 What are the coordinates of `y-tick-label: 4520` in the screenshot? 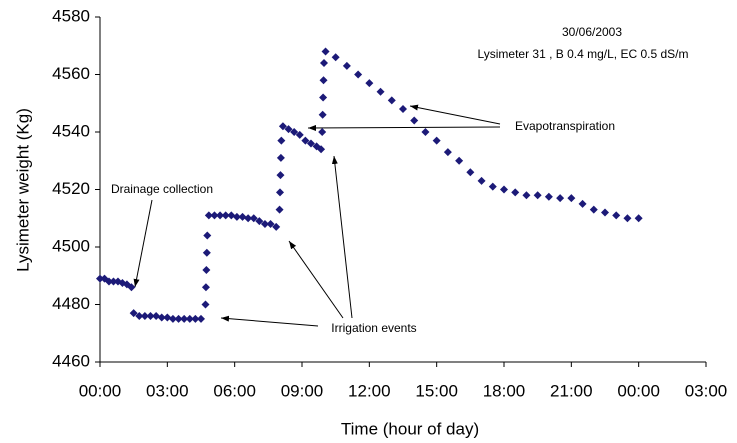 It's located at (71, 188).